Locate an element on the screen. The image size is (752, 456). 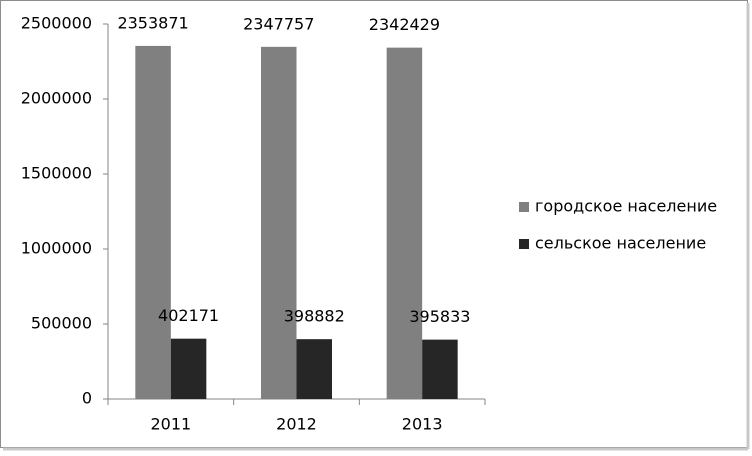
y-tick-label: 0 is located at coordinates (87, 398).